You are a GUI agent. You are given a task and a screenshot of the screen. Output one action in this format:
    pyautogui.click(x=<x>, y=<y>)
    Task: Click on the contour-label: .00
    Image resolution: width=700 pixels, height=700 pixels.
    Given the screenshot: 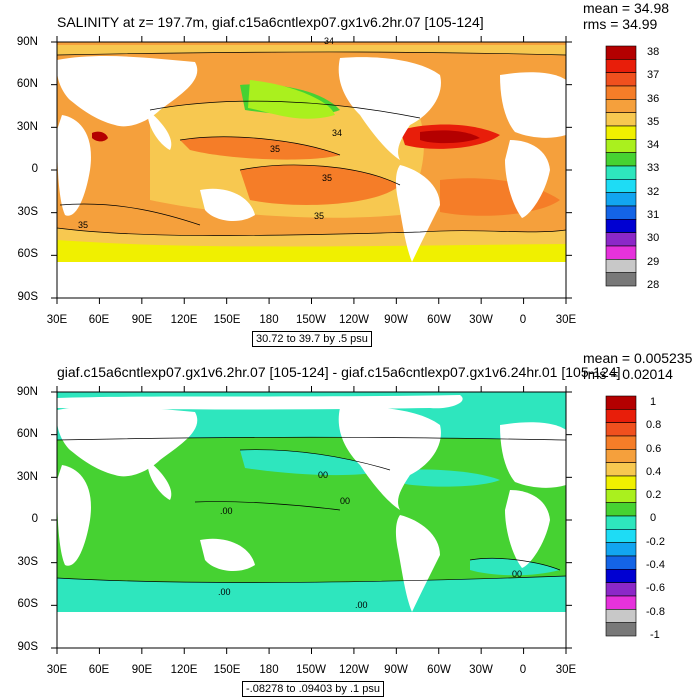 What is the action you would take?
    pyautogui.click(x=224, y=592)
    